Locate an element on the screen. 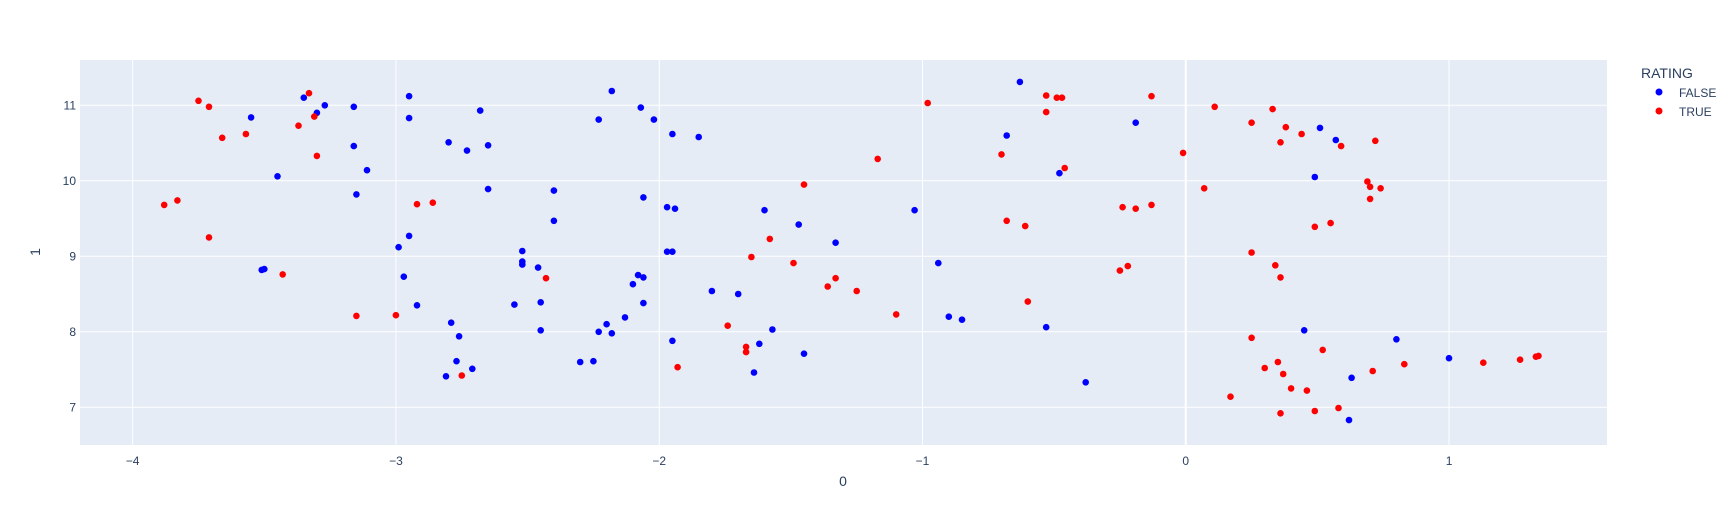 The height and width of the screenshot is (525, 1736). legend-item-false: FALSE is located at coordinates (1686, 93).